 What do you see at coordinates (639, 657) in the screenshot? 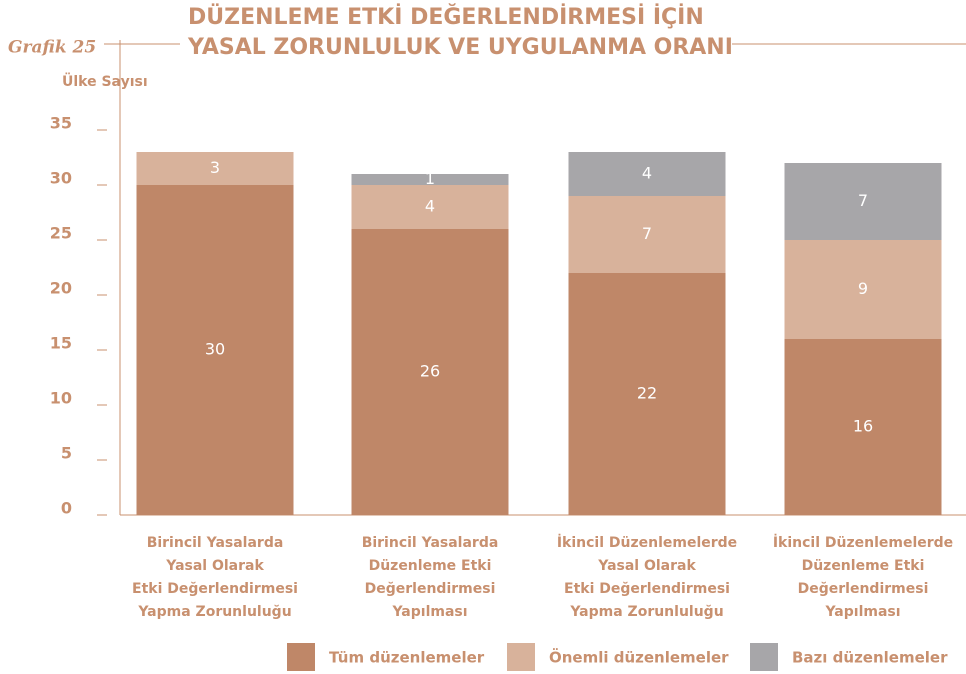
I see `legend-label: Önemli düzenlemeler` at bounding box center [639, 657].